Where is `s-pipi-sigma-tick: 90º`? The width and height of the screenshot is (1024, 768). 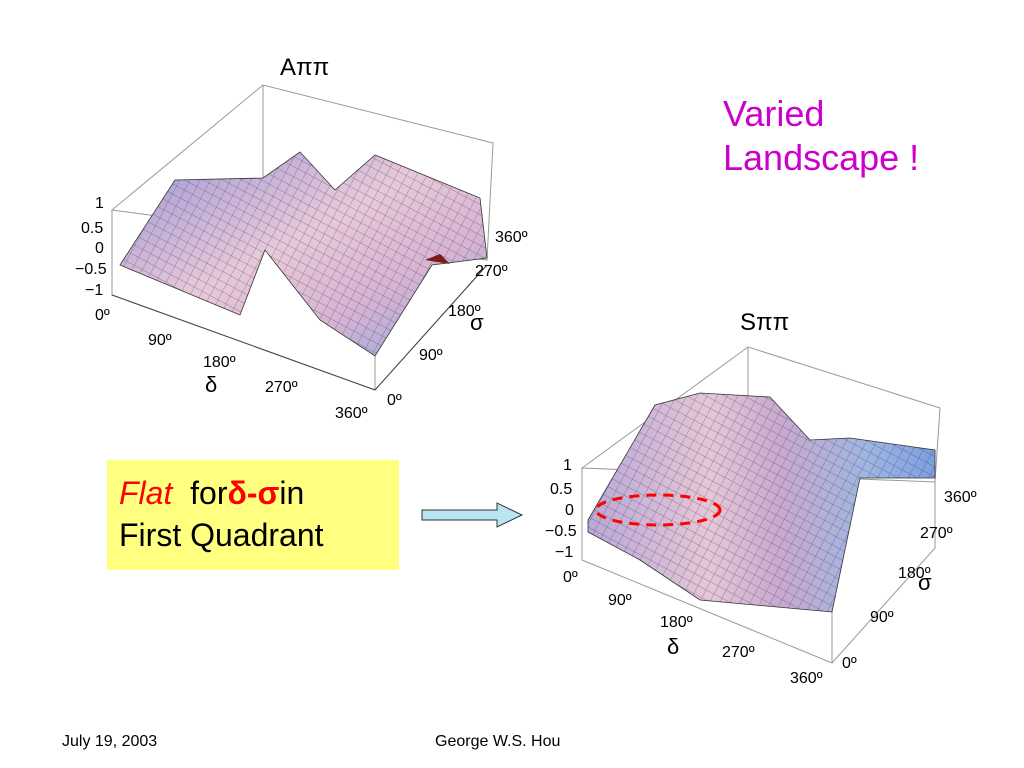
s-pipi-sigma-tick: 90º is located at coordinates (882, 617).